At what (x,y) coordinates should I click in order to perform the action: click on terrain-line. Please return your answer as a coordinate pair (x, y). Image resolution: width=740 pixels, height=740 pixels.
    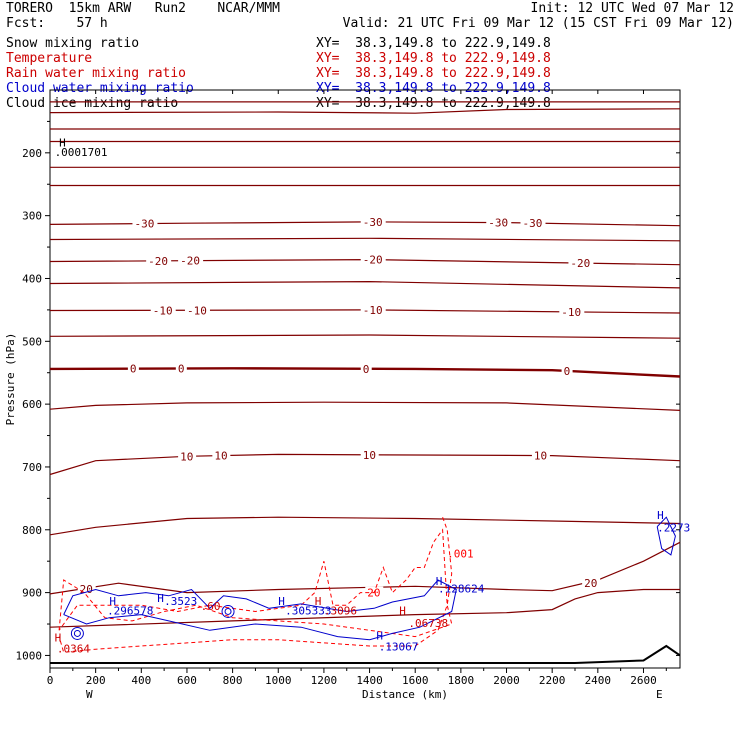
    Looking at the image, I should click on (365, 654).